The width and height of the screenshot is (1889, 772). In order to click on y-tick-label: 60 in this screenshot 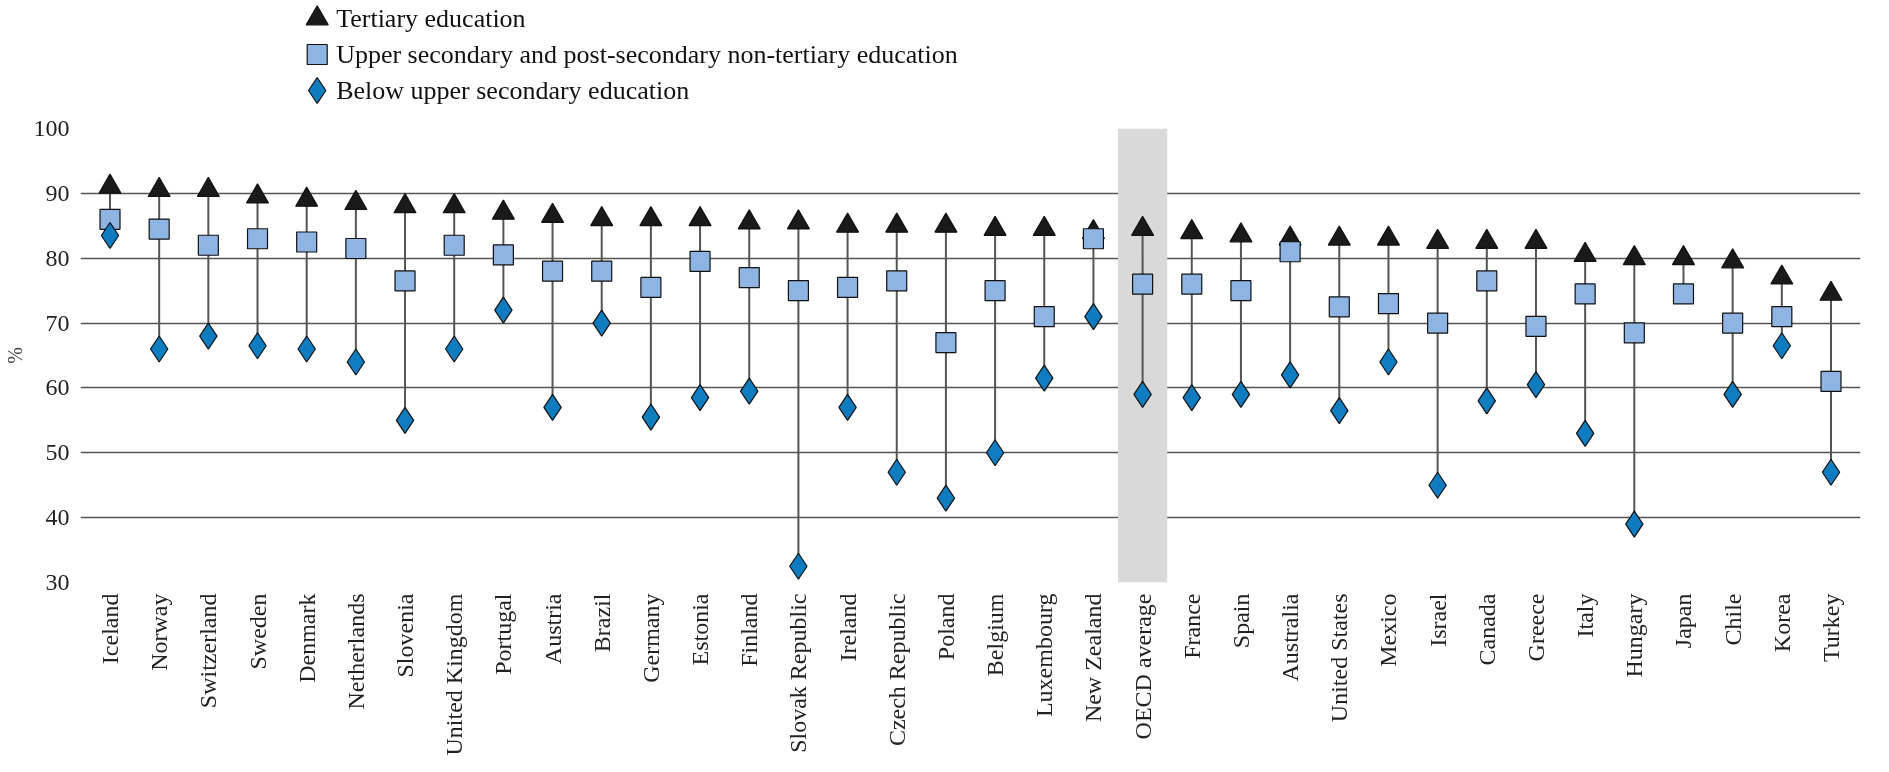, I will do `click(57, 387)`.